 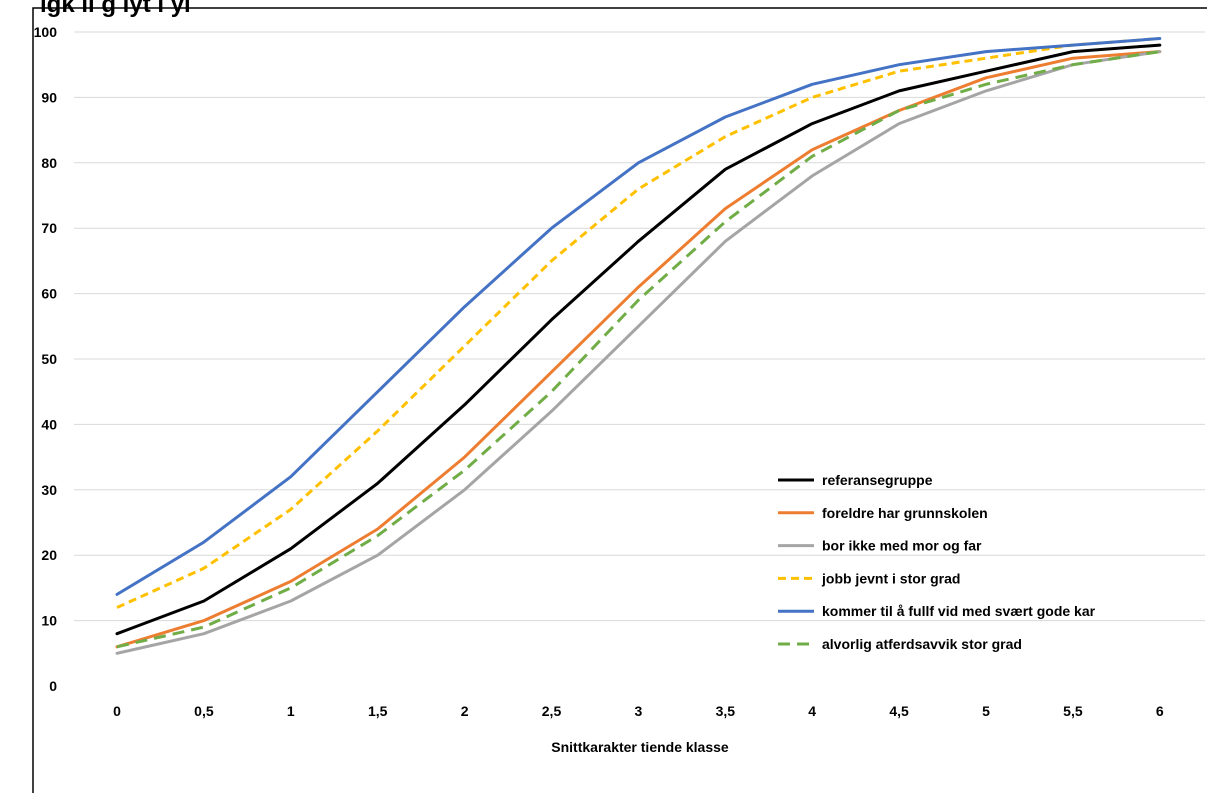 What do you see at coordinates (53, 686) in the screenshot?
I see `y-tick-label: 0` at bounding box center [53, 686].